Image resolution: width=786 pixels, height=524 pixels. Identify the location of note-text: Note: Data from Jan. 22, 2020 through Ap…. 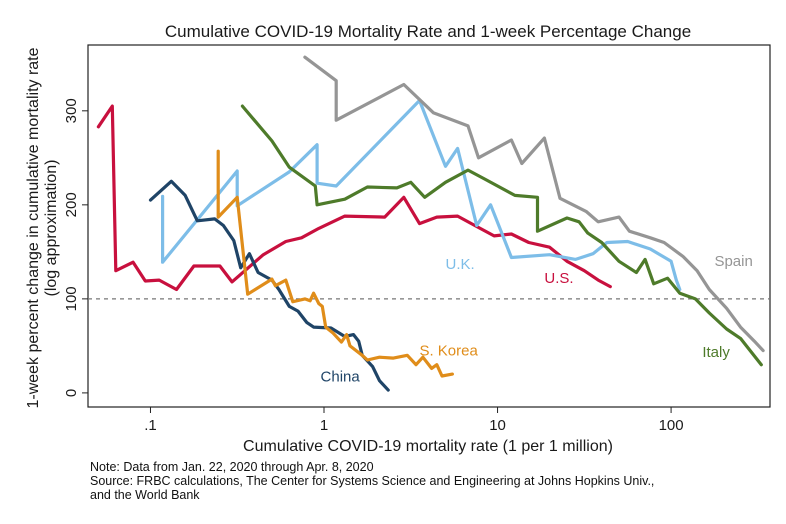
(232, 467).